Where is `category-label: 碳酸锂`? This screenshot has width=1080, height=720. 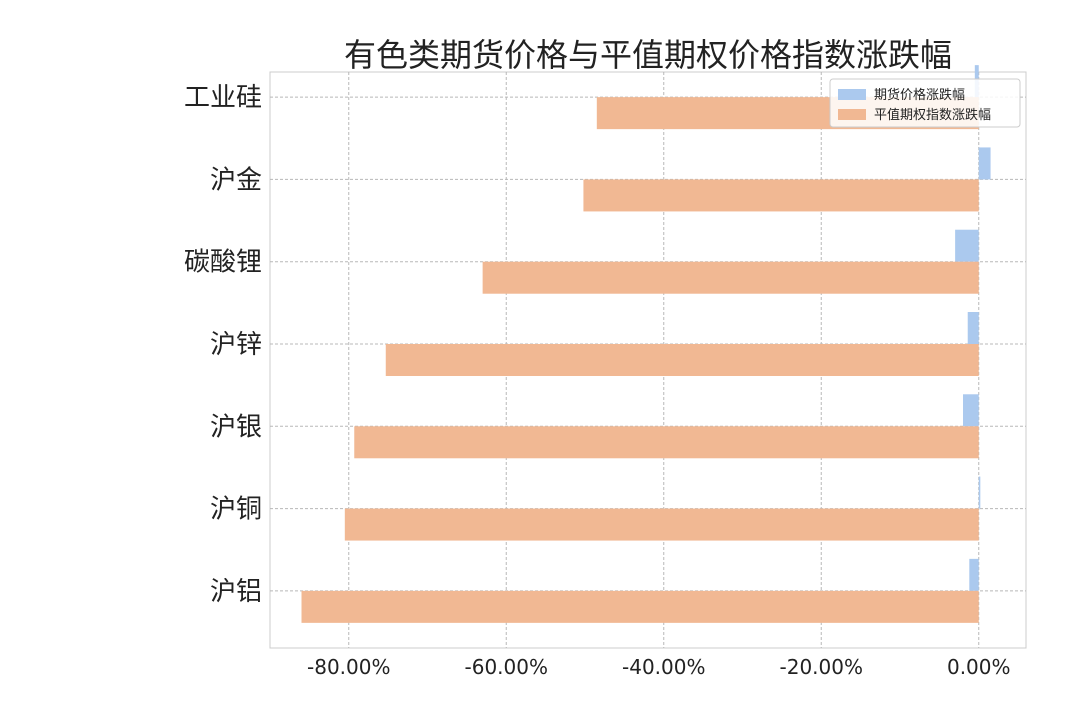 category-label: 碳酸锂 is located at coordinates (223, 263).